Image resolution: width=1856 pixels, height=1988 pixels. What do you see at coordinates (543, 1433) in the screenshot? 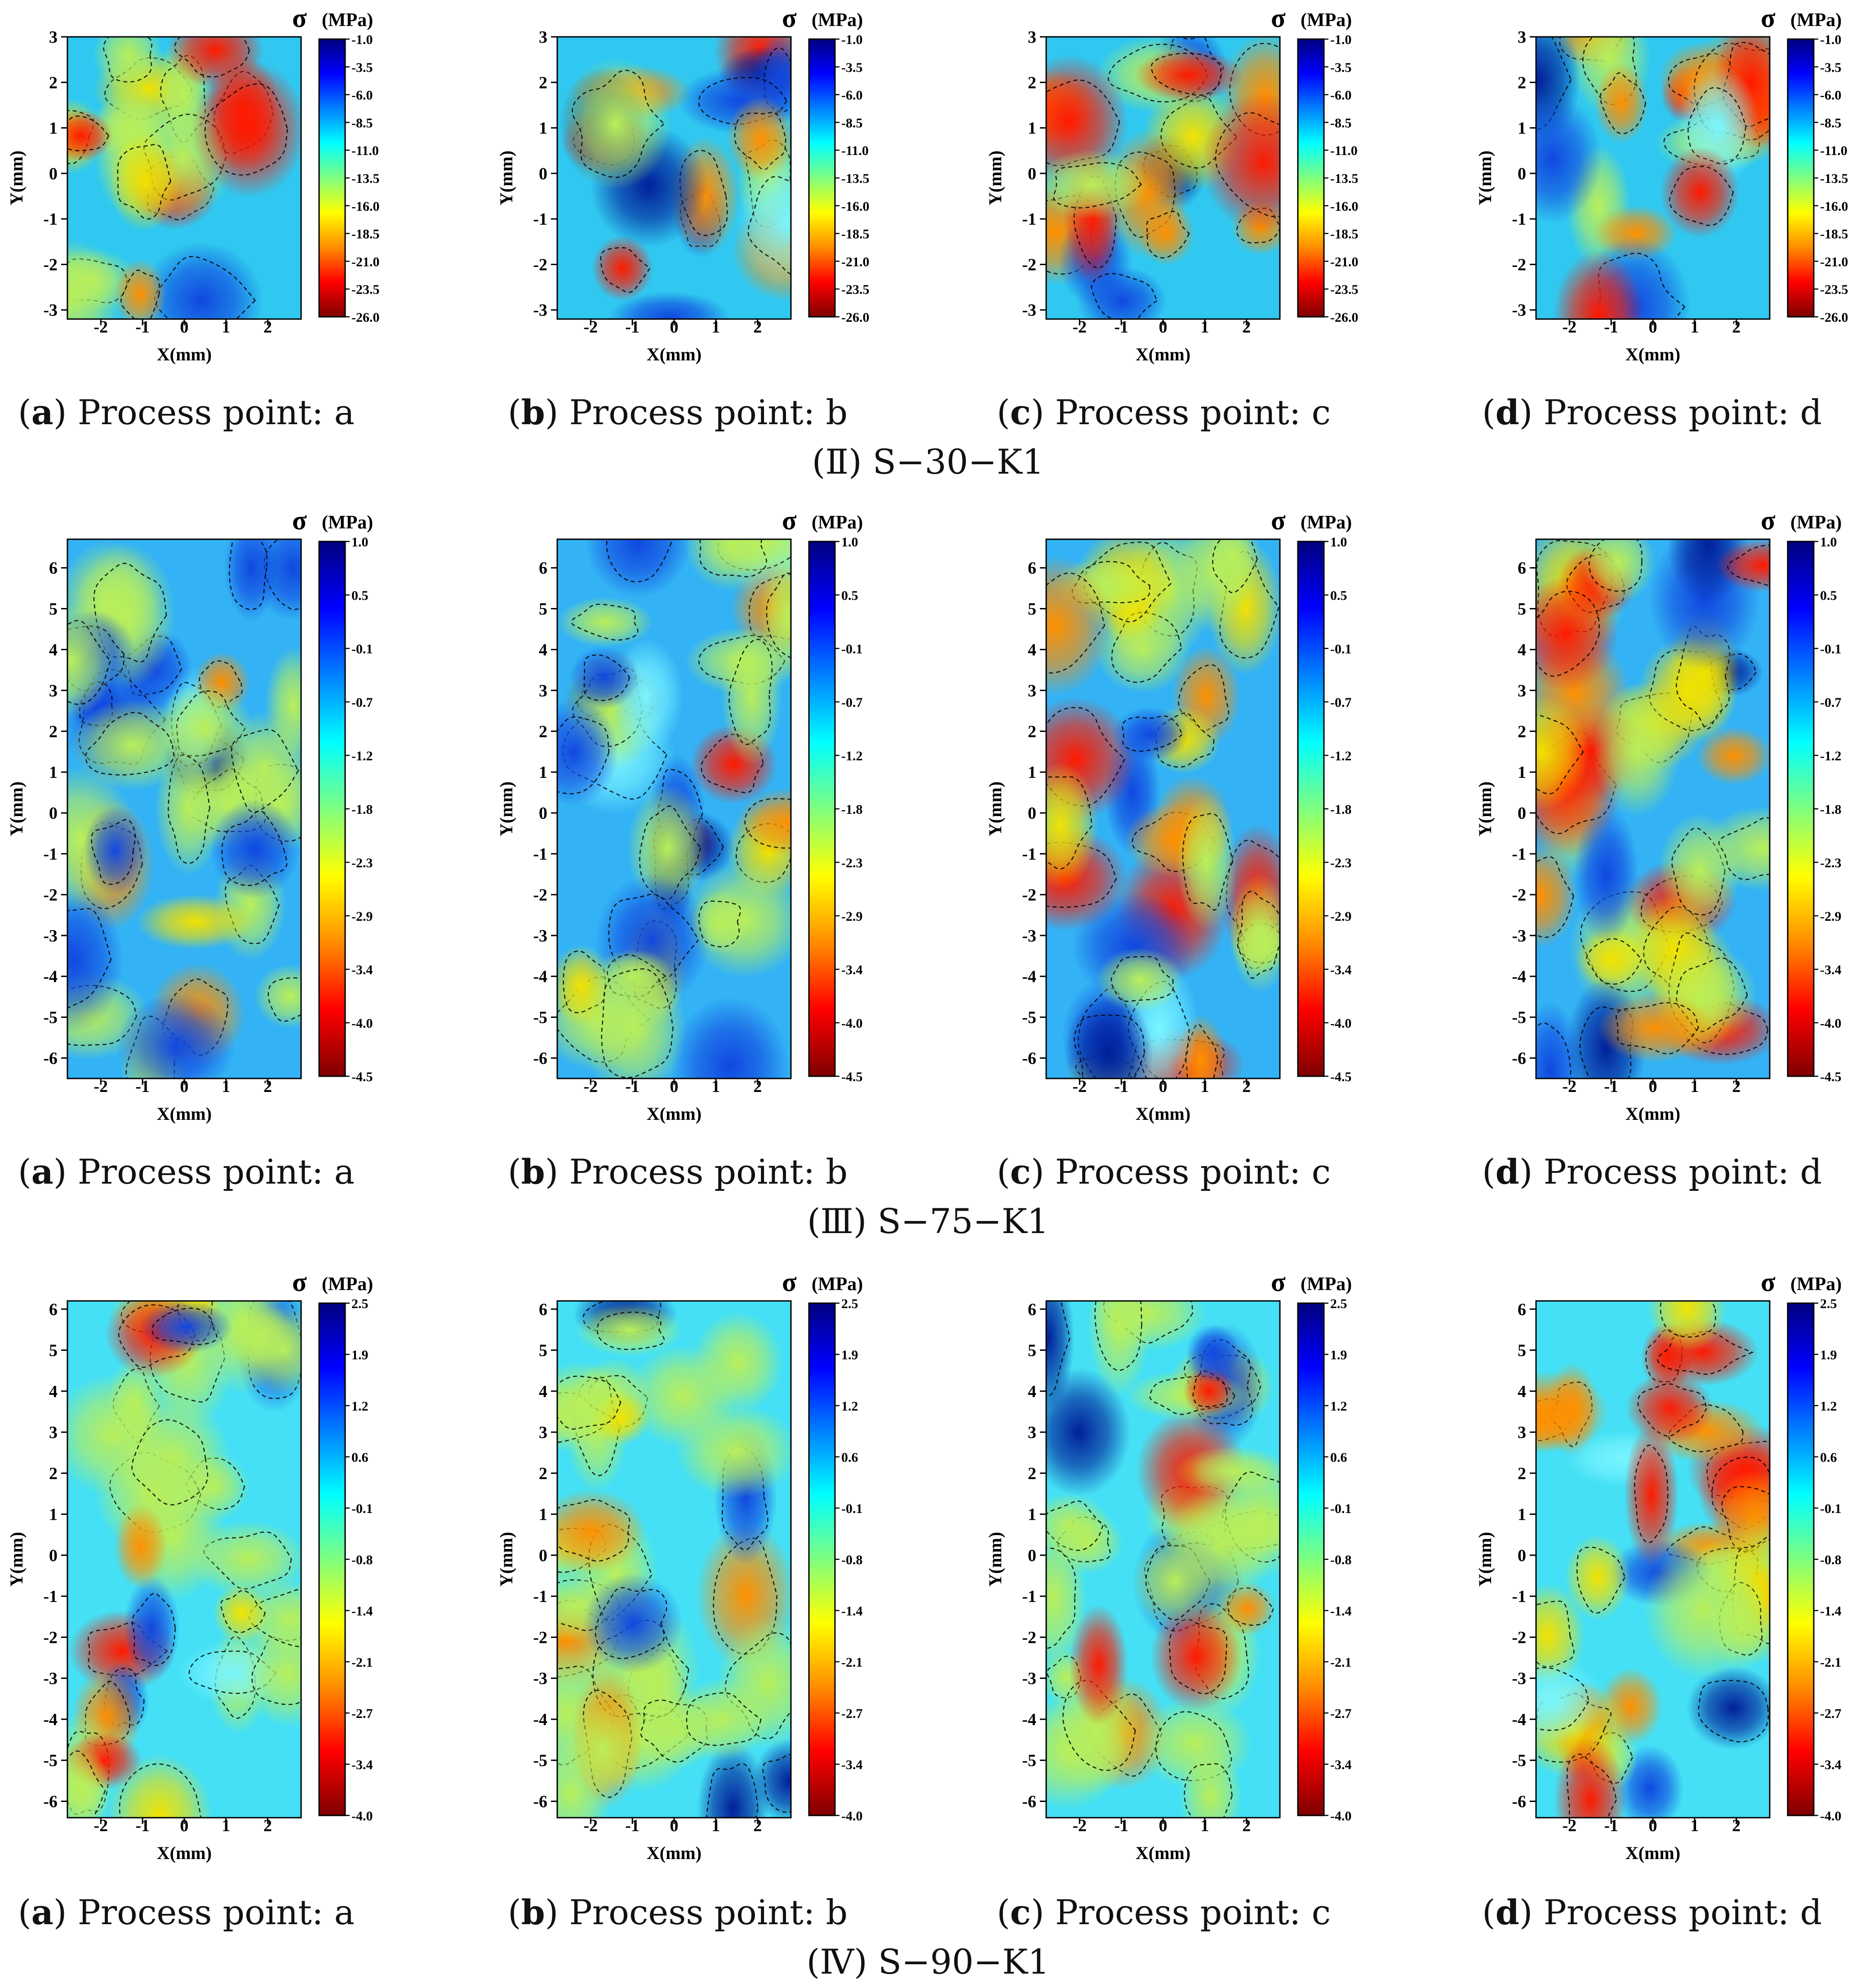
I see `y-tick-label: 3` at bounding box center [543, 1433].